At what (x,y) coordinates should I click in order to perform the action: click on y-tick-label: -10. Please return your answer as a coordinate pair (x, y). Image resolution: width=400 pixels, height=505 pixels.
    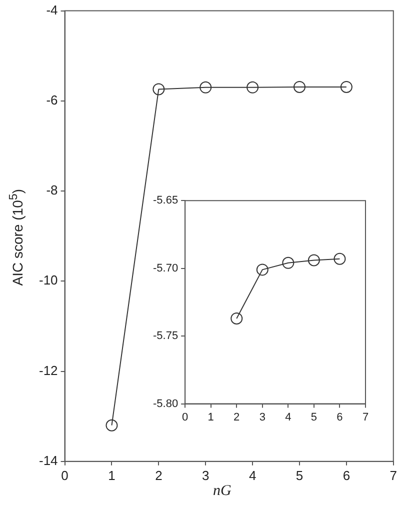
    Looking at the image, I should click on (48, 280).